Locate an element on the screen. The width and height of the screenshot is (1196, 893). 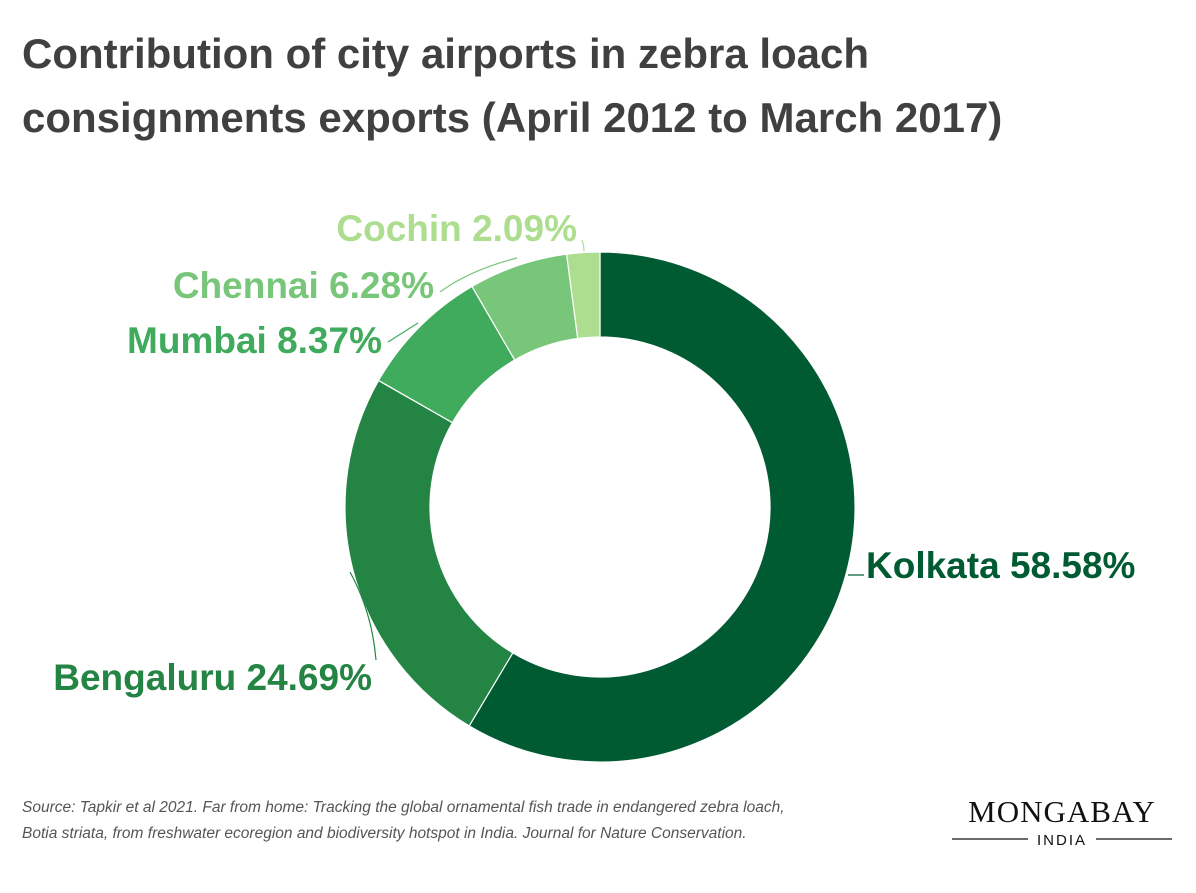
slice-label: Cochin 2.09% is located at coordinates (456, 228).